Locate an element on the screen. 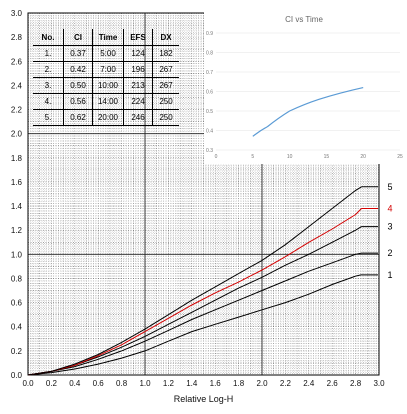 This screenshot has height=414, width=407. y-tick-label: 2.8 is located at coordinates (17, 37).